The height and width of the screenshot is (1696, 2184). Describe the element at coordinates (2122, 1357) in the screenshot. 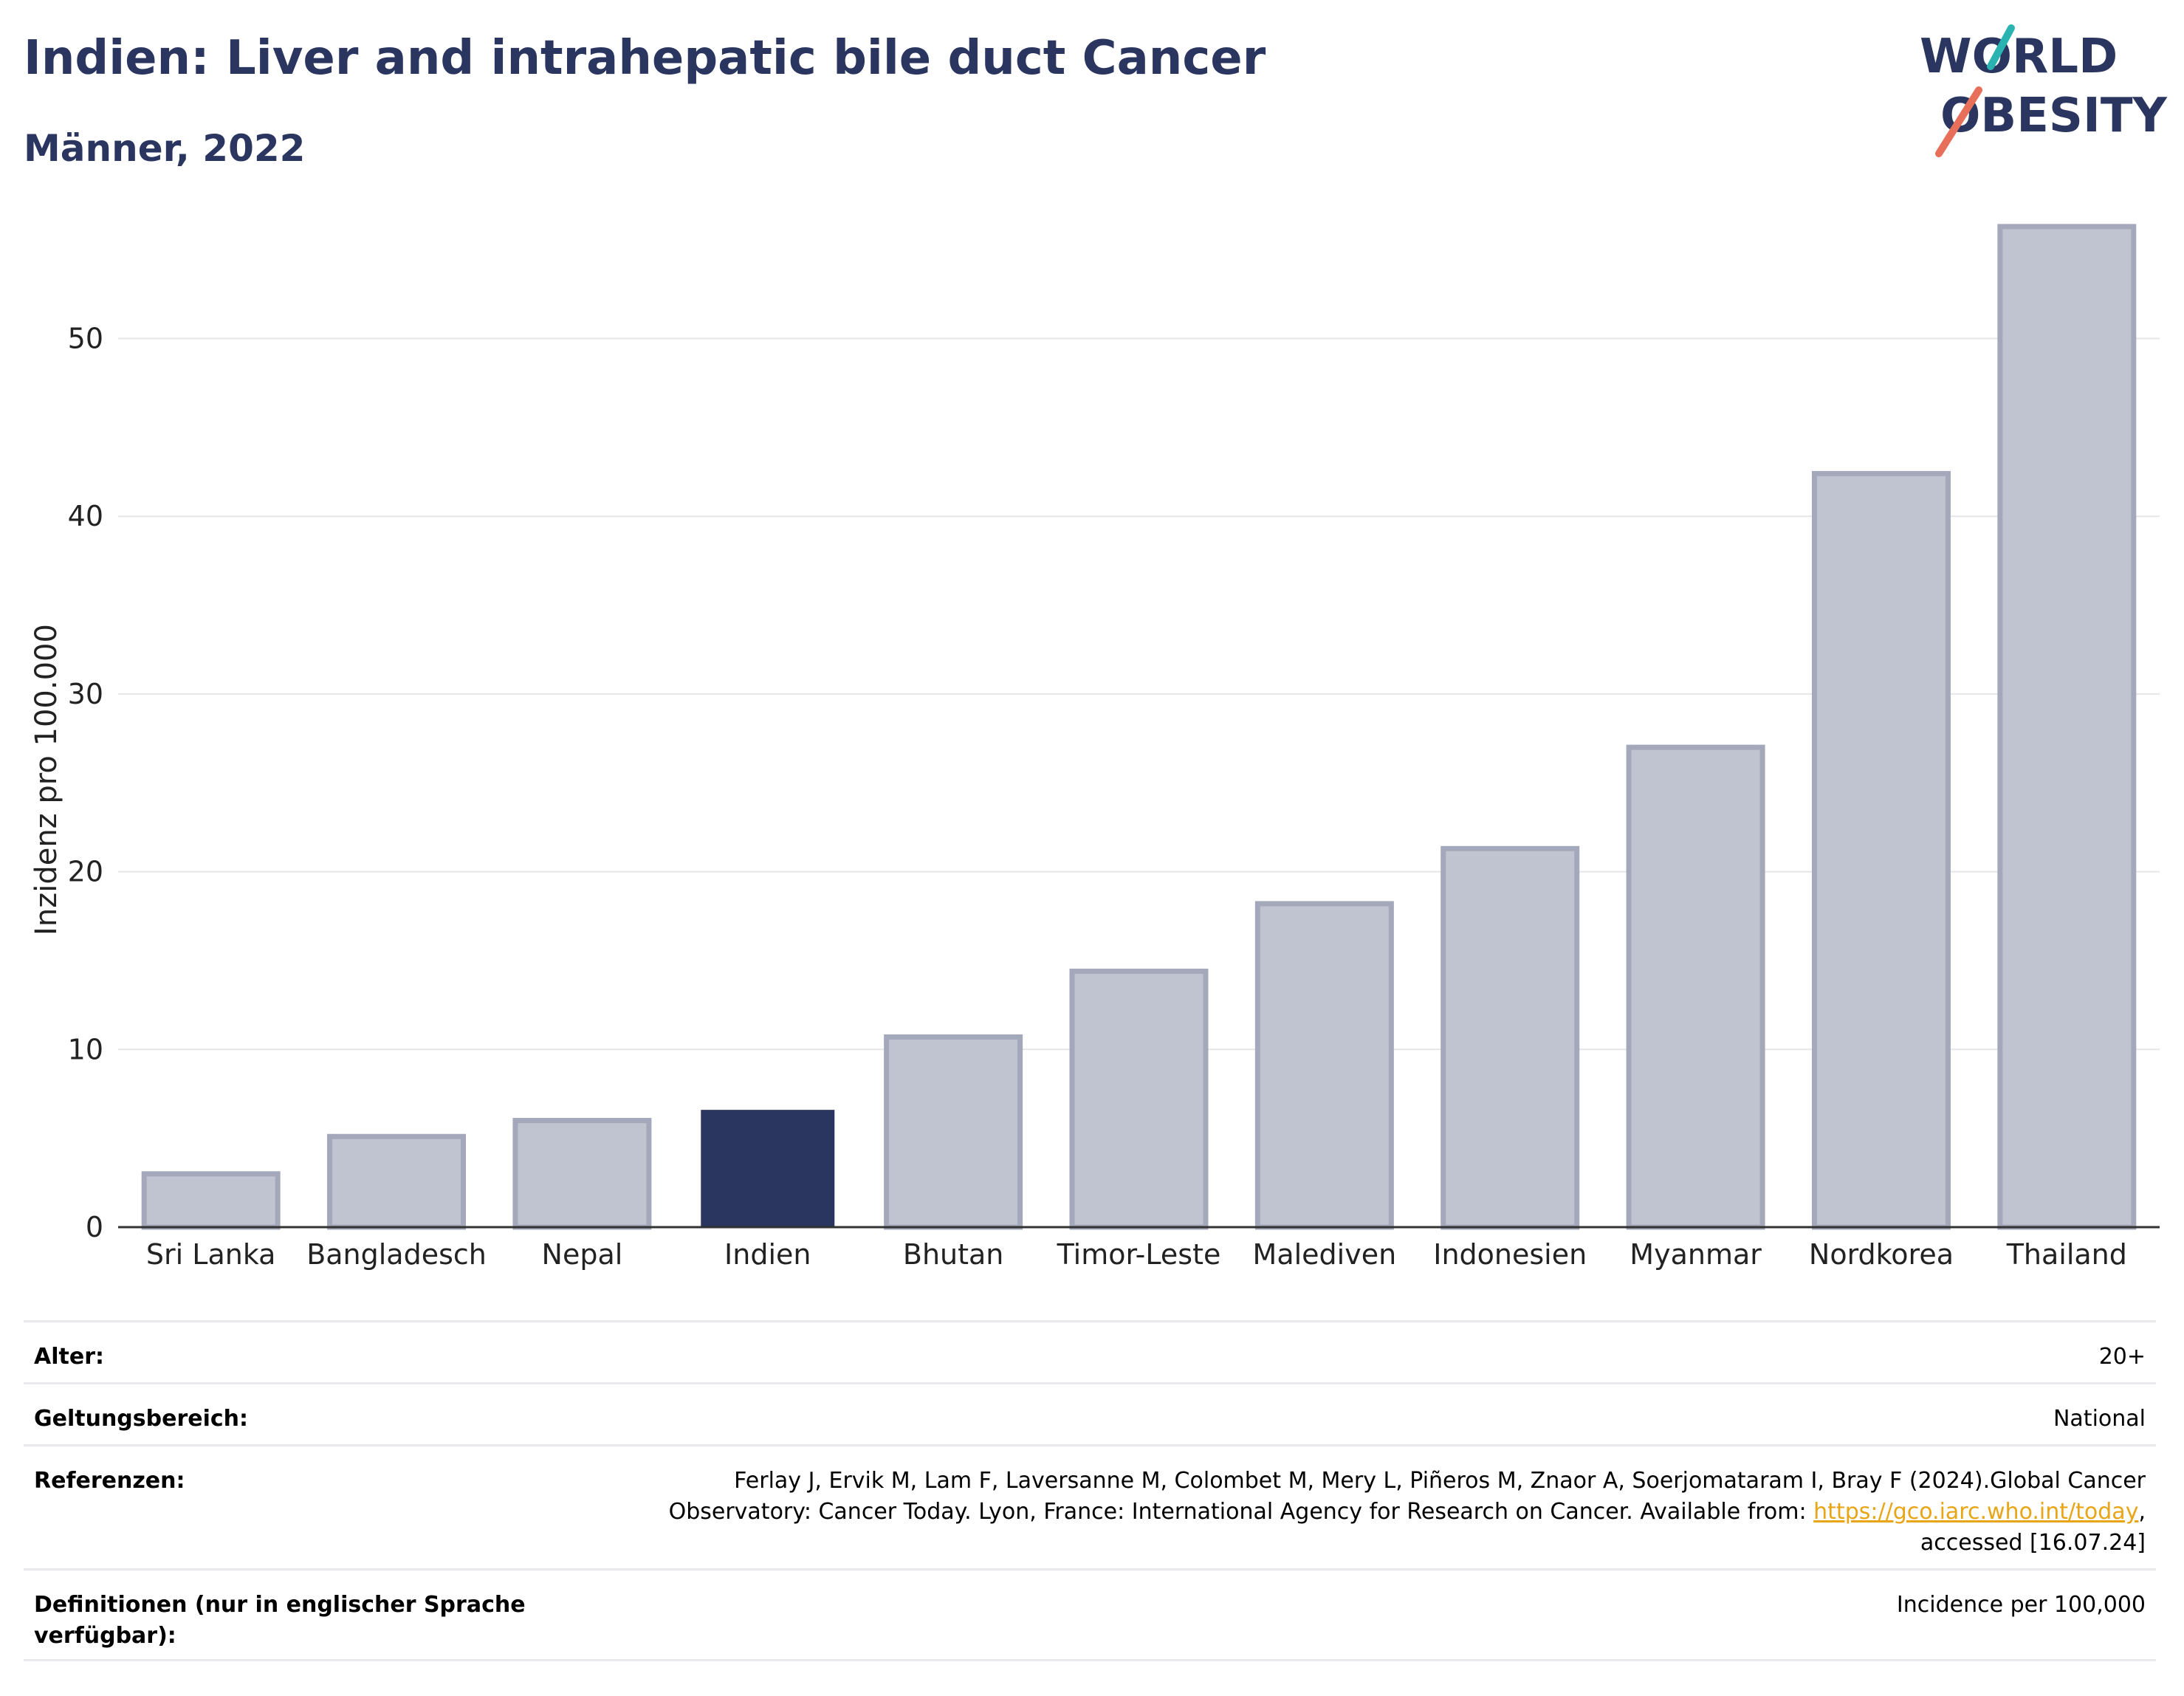

I see `age-value: 20+` at that location.